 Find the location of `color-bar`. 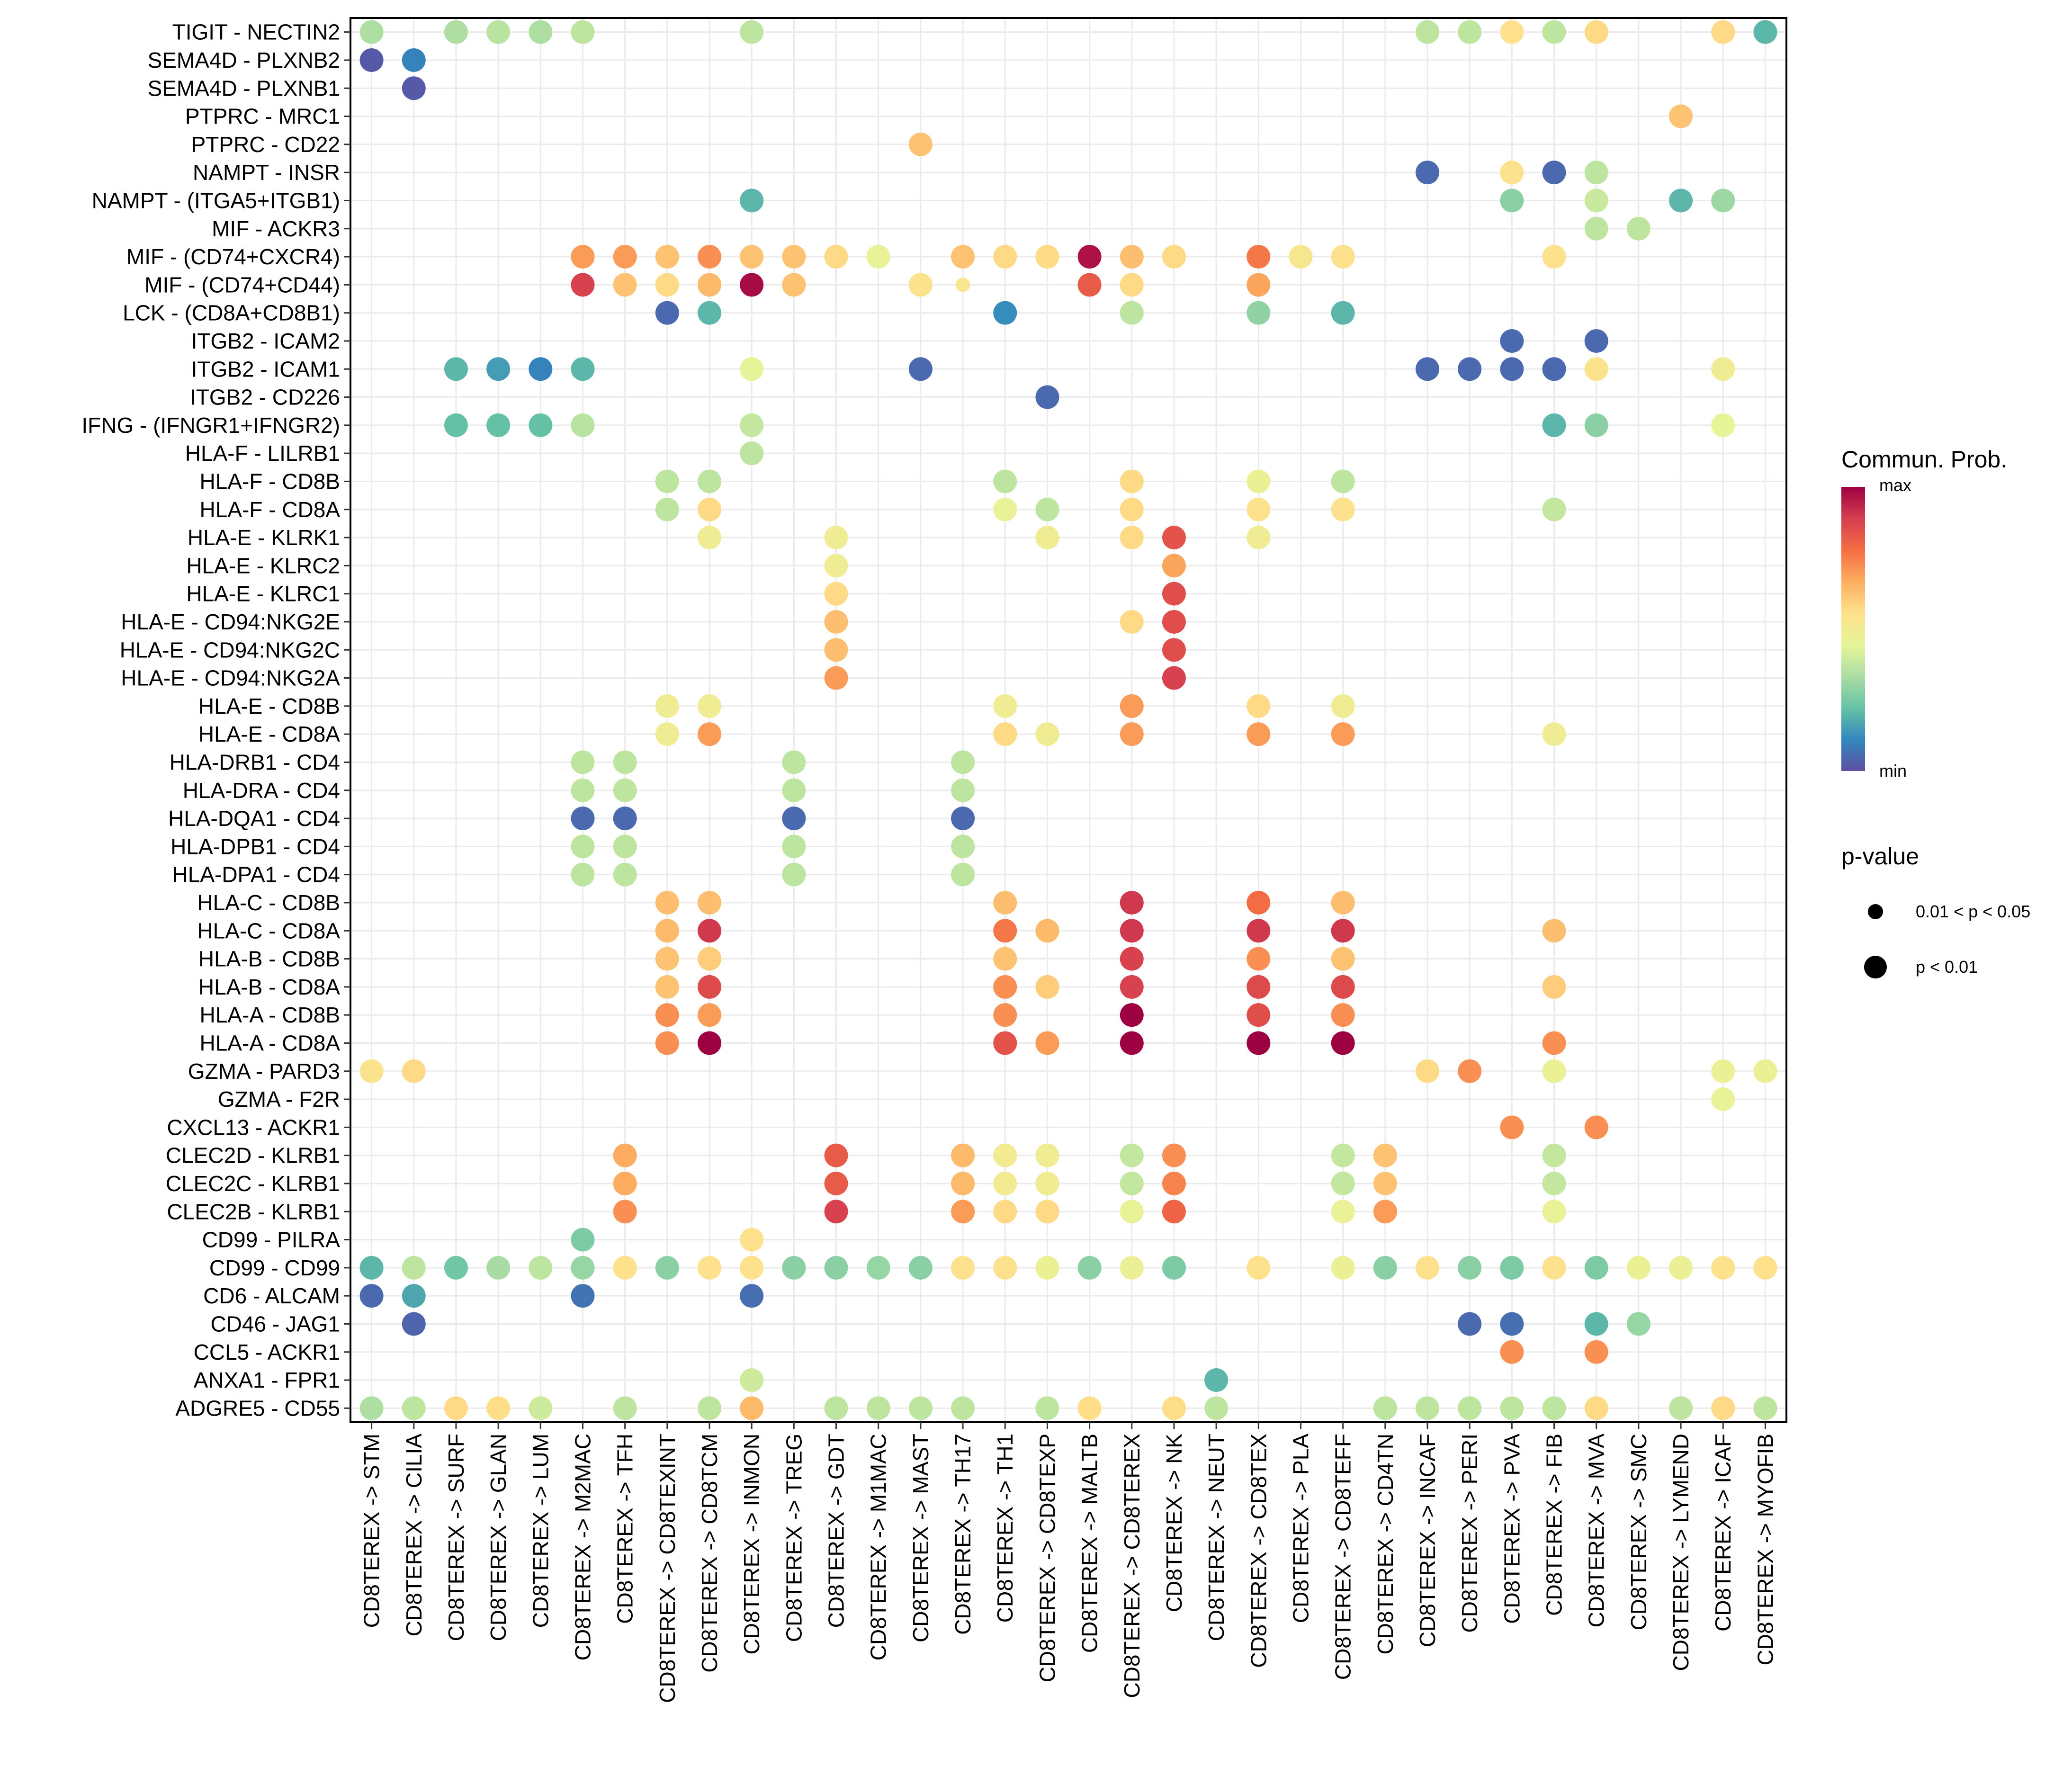

color-bar is located at coordinates (1853, 629).